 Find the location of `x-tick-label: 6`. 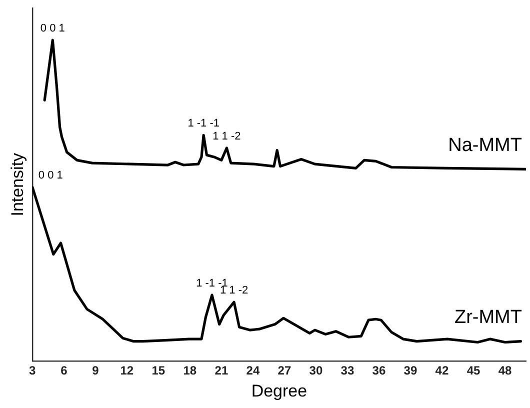

x-tick-label: 6 is located at coordinates (64, 371).